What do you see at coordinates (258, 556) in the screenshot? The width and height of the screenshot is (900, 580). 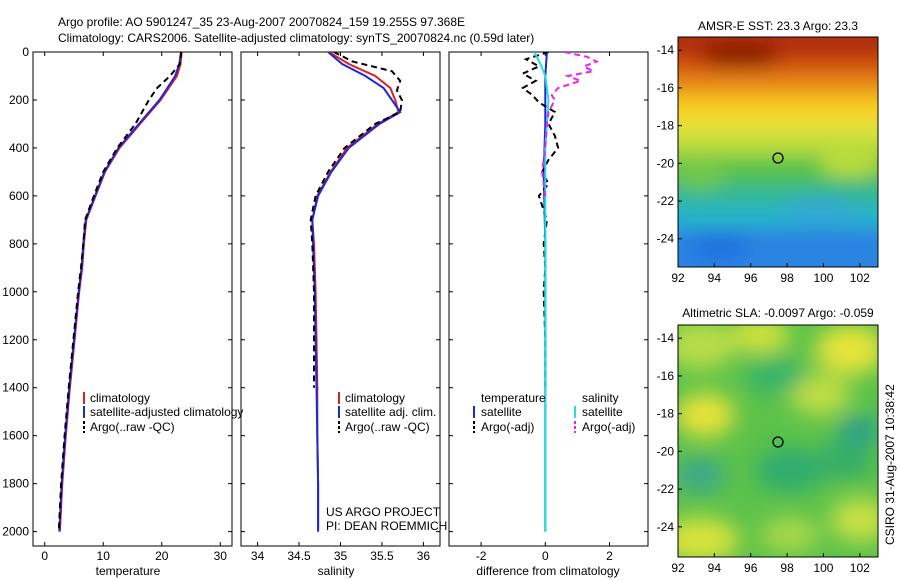 I see `salinity-xtick-label: 34` at bounding box center [258, 556].